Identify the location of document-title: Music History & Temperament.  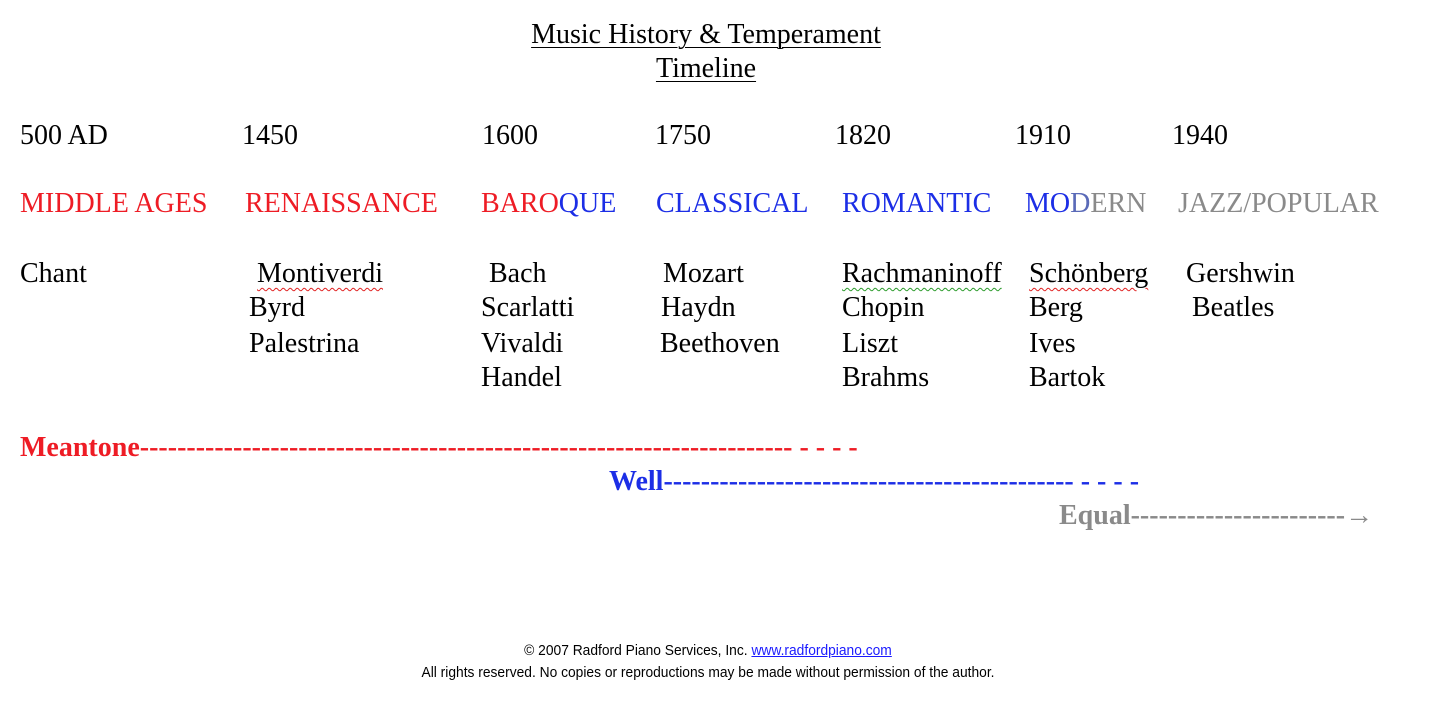
(706, 35).